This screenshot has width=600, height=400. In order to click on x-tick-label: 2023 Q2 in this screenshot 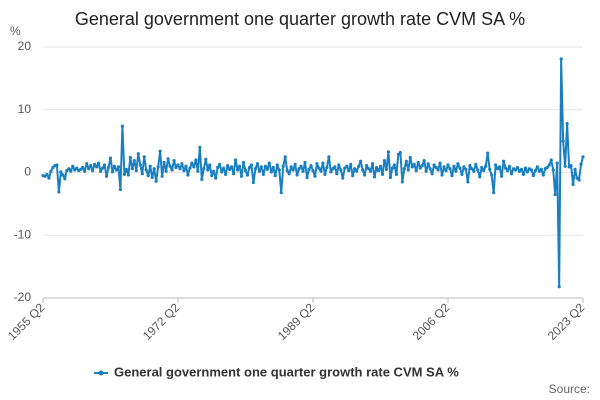, I will do `click(566, 321)`.